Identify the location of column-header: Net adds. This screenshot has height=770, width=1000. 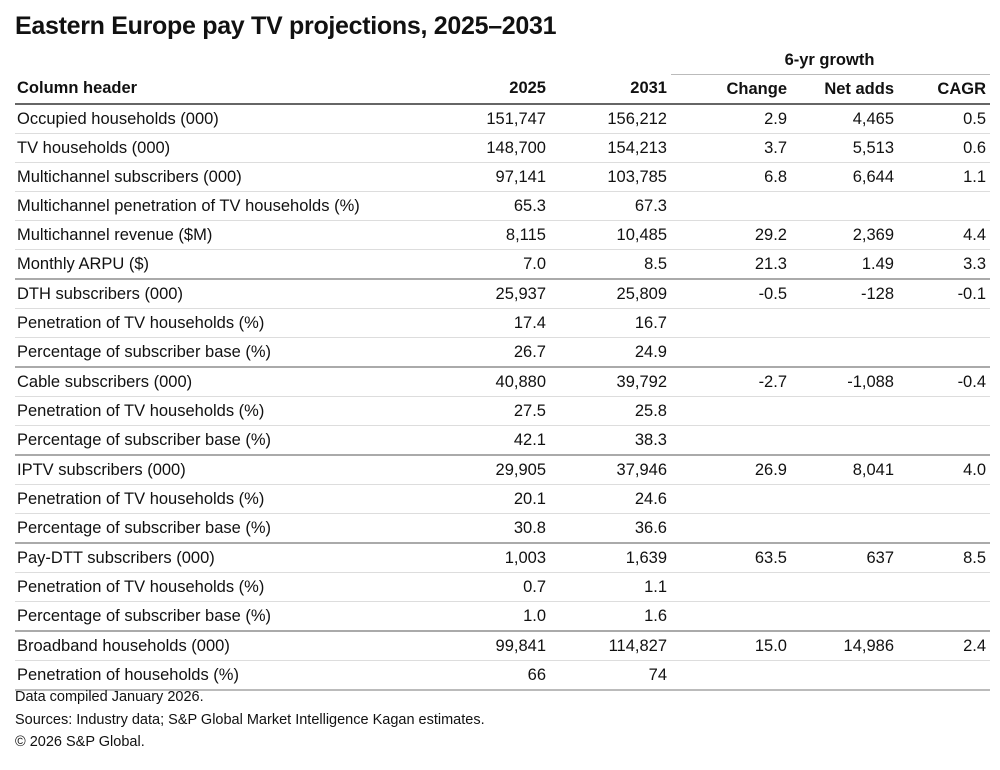
(844, 89).